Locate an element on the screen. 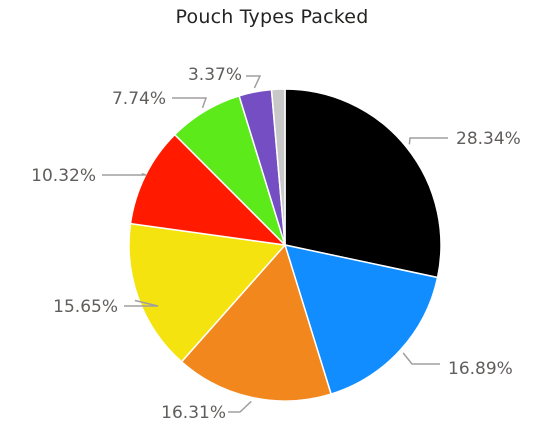 Image resolution: width=544 pixels, height=433 pixels. data-label-0: 28.34% is located at coordinates (488, 139).